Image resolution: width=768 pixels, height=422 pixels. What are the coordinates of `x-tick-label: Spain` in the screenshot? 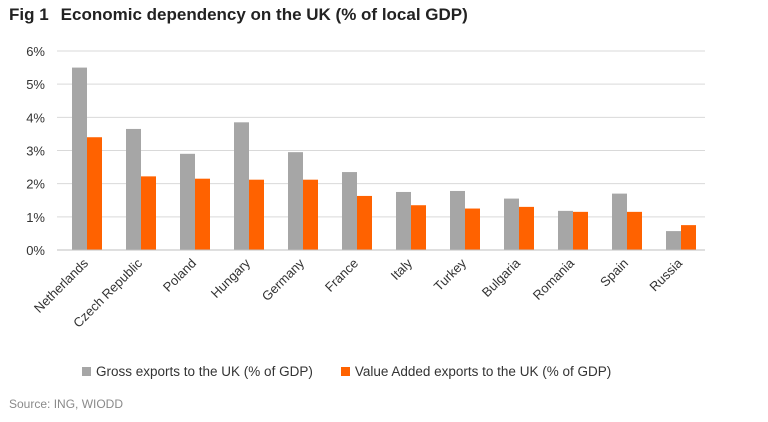 It's located at (614, 273).